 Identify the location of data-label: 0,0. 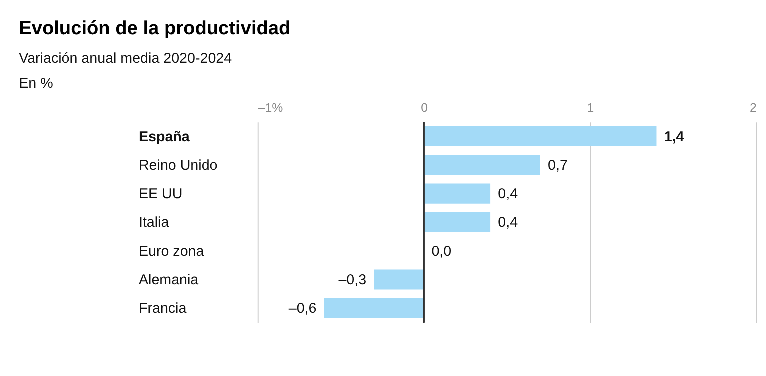
(442, 252).